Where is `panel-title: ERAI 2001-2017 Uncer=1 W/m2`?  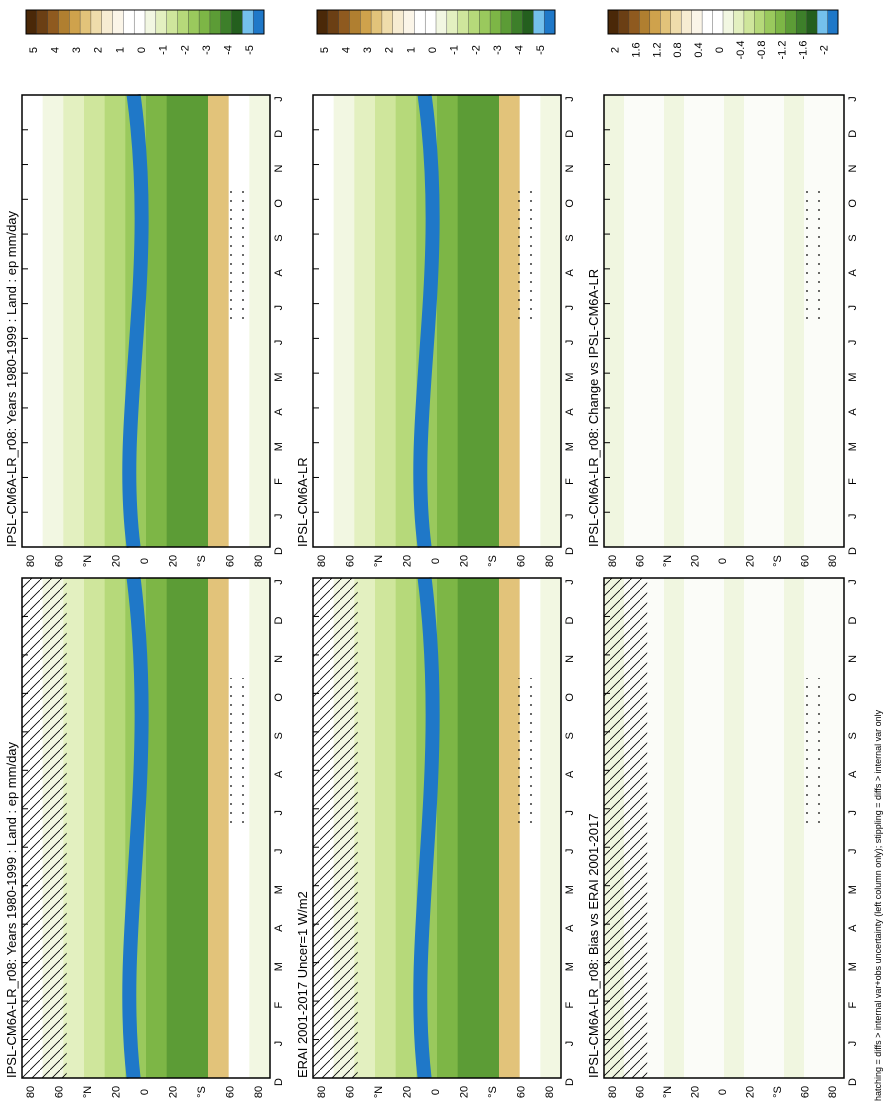
panel-title: ERAI 2001-2017 Uncer=1 W/m2 is located at coordinates (302, 984).